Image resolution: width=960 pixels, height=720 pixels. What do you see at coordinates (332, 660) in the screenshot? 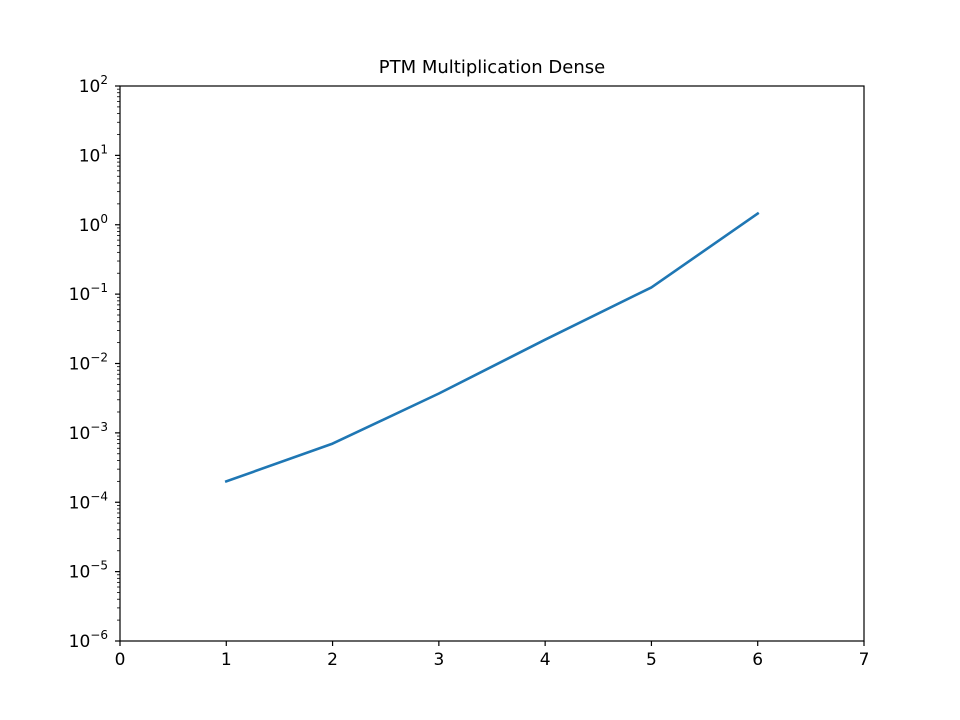
I see `x-tick-label: 2` at bounding box center [332, 660].